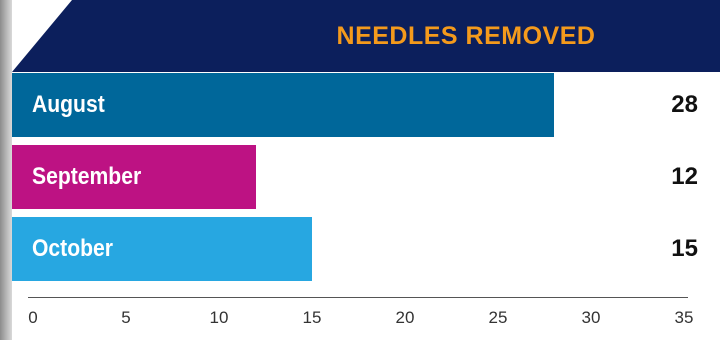  What do you see at coordinates (498, 317) in the screenshot?
I see `x-tick-label: 25` at bounding box center [498, 317].